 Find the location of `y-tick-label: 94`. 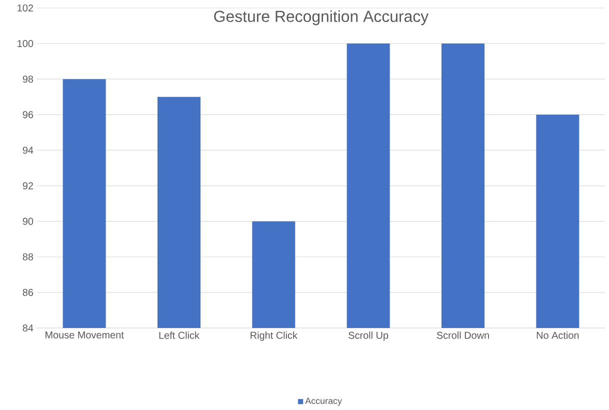

y-tick-label: 94 is located at coordinates (28, 150).